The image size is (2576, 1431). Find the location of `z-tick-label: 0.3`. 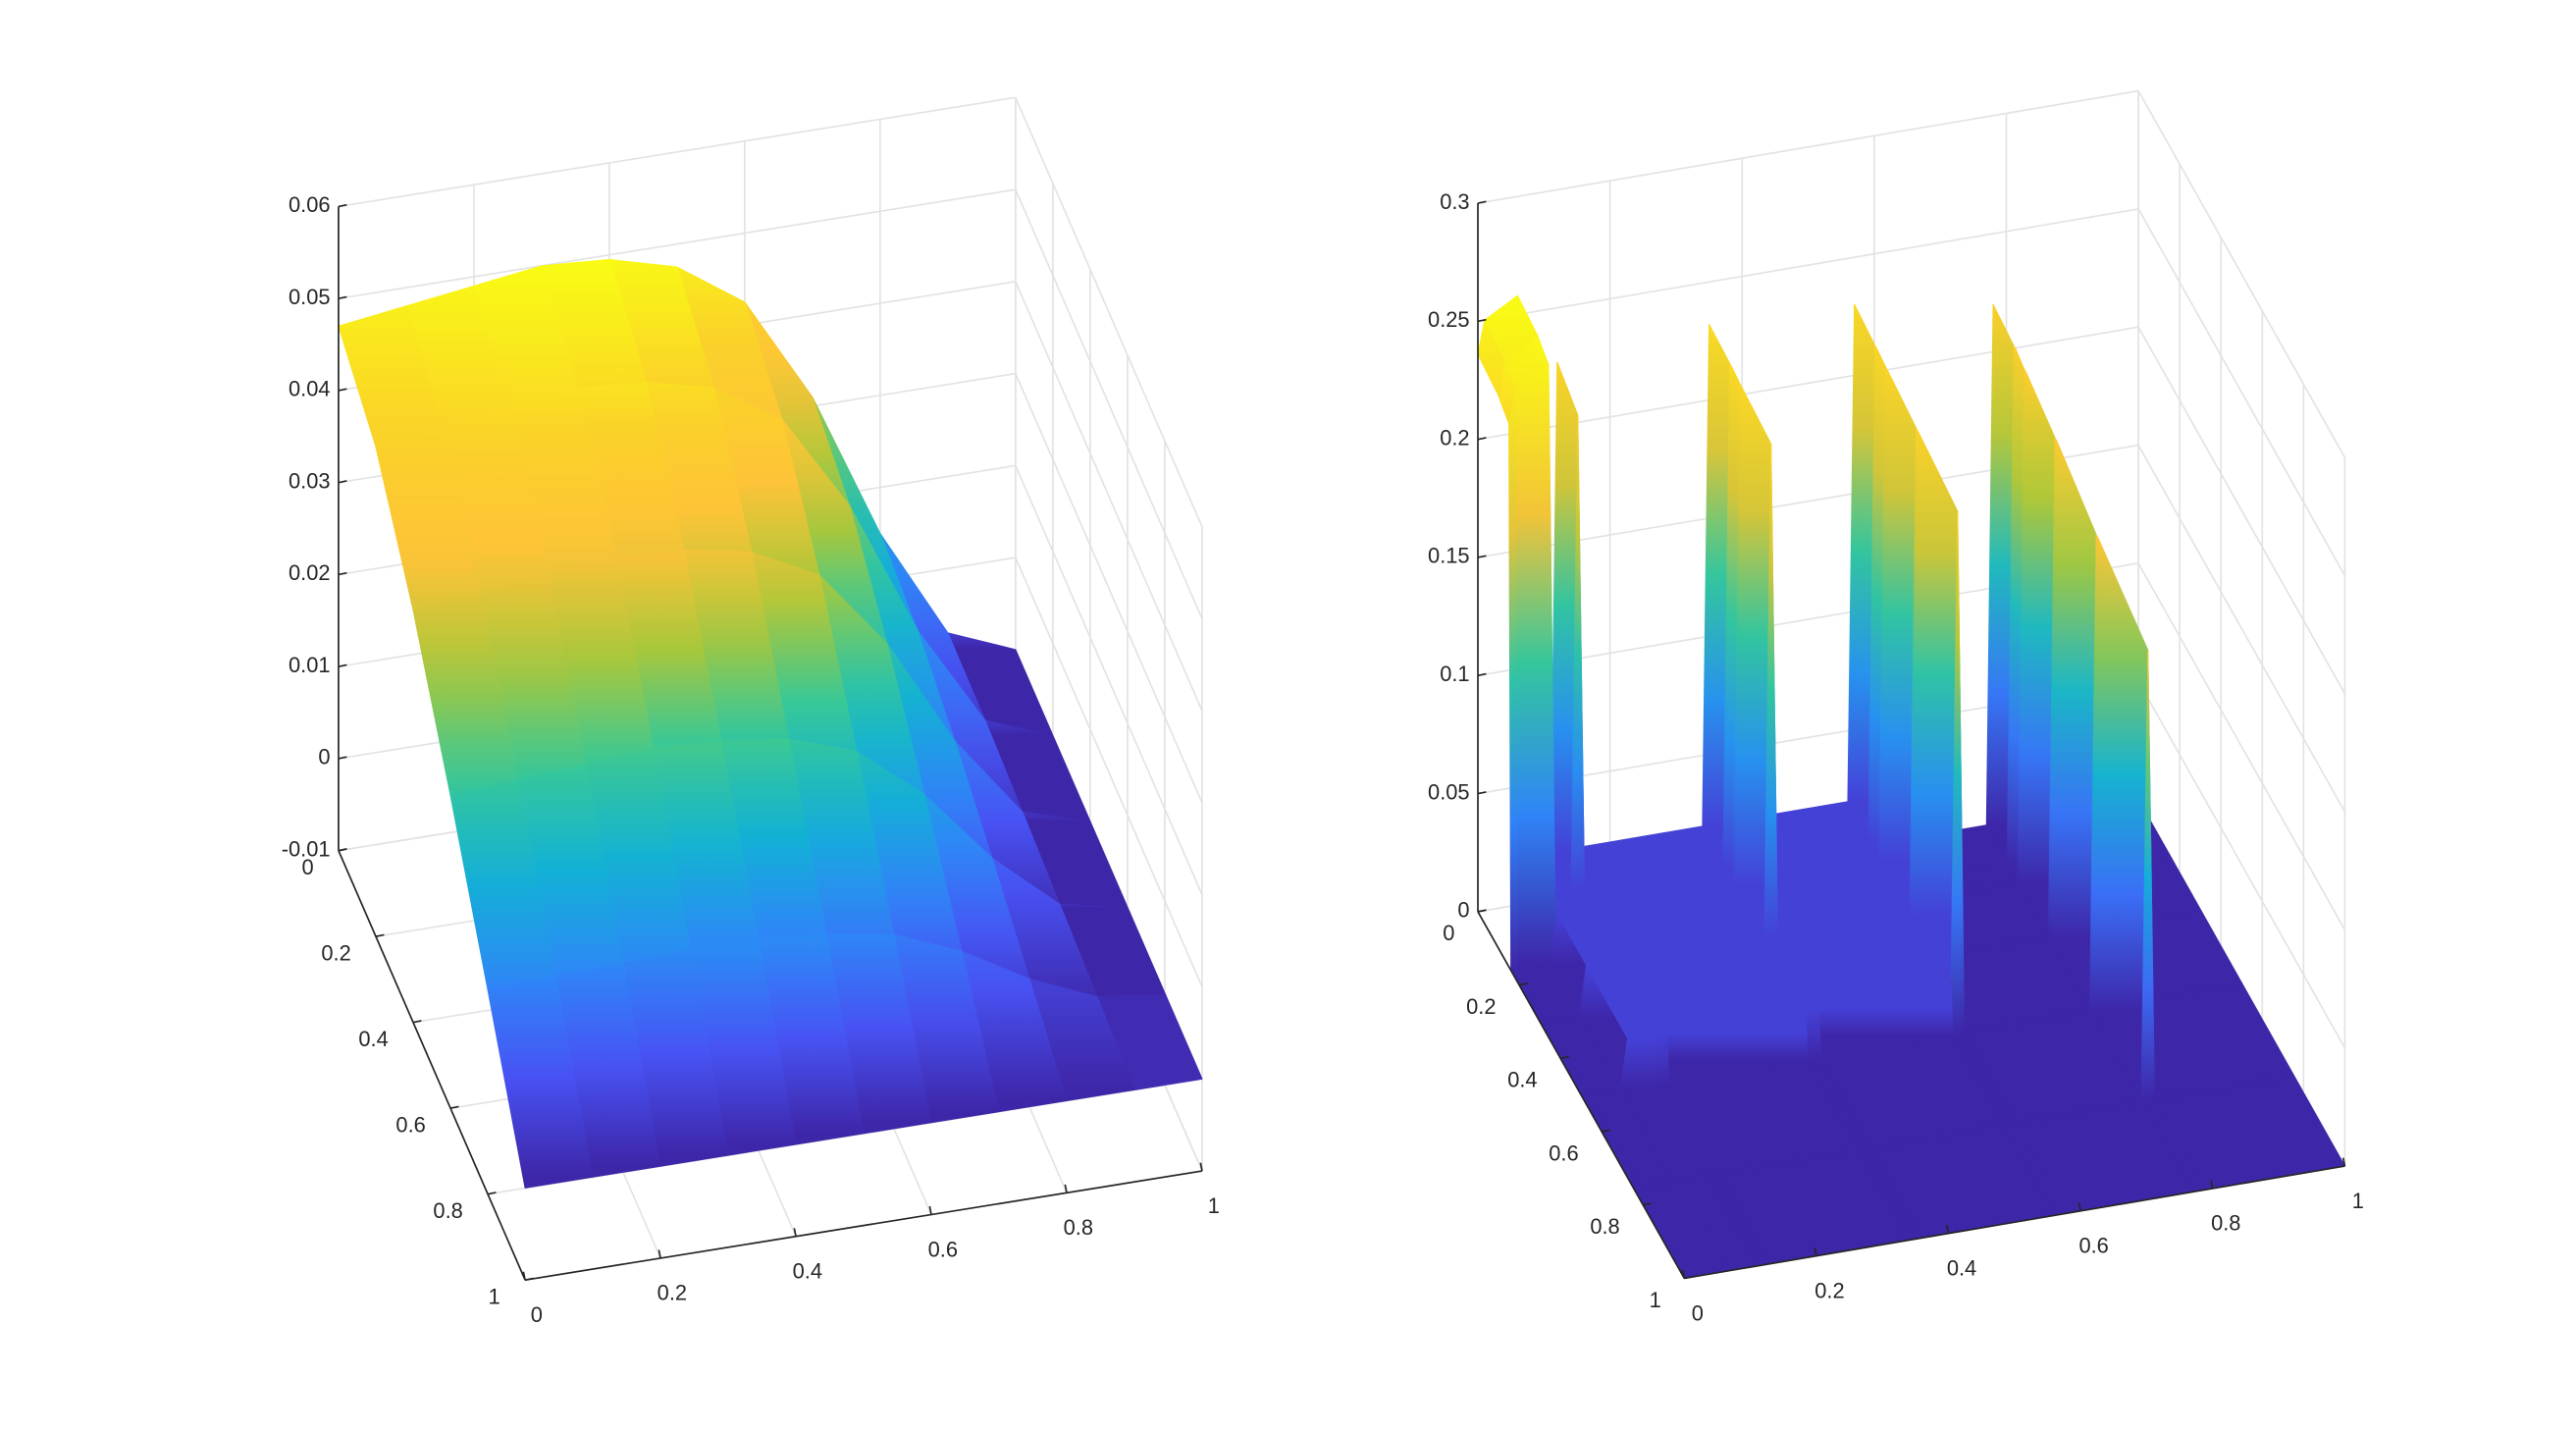

z-tick-label: 0.3 is located at coordinates (1454, 201).